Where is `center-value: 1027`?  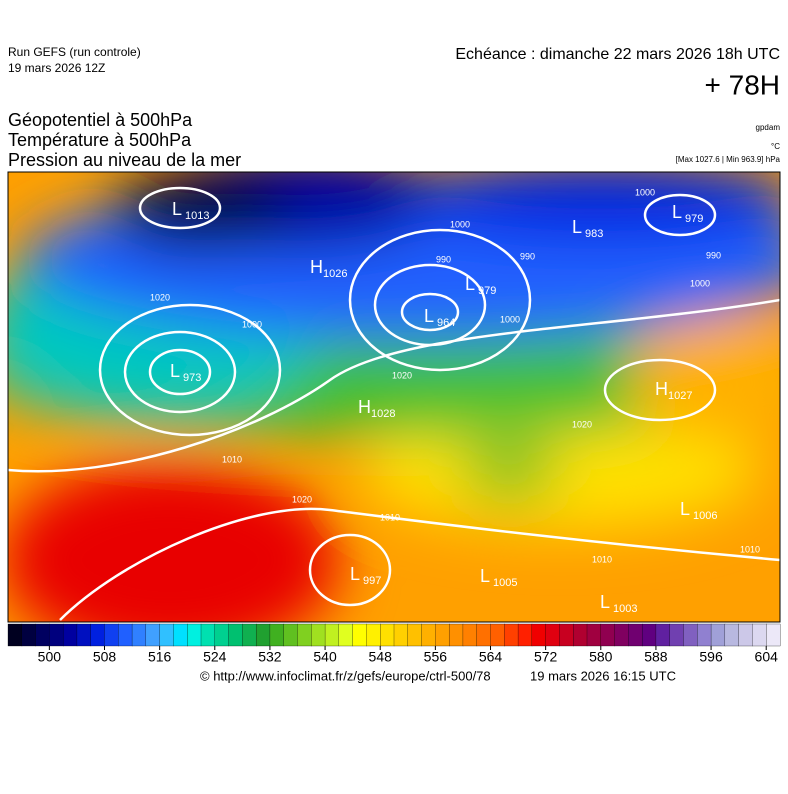 center-value: 1027 is located at coordinates (680, 396).